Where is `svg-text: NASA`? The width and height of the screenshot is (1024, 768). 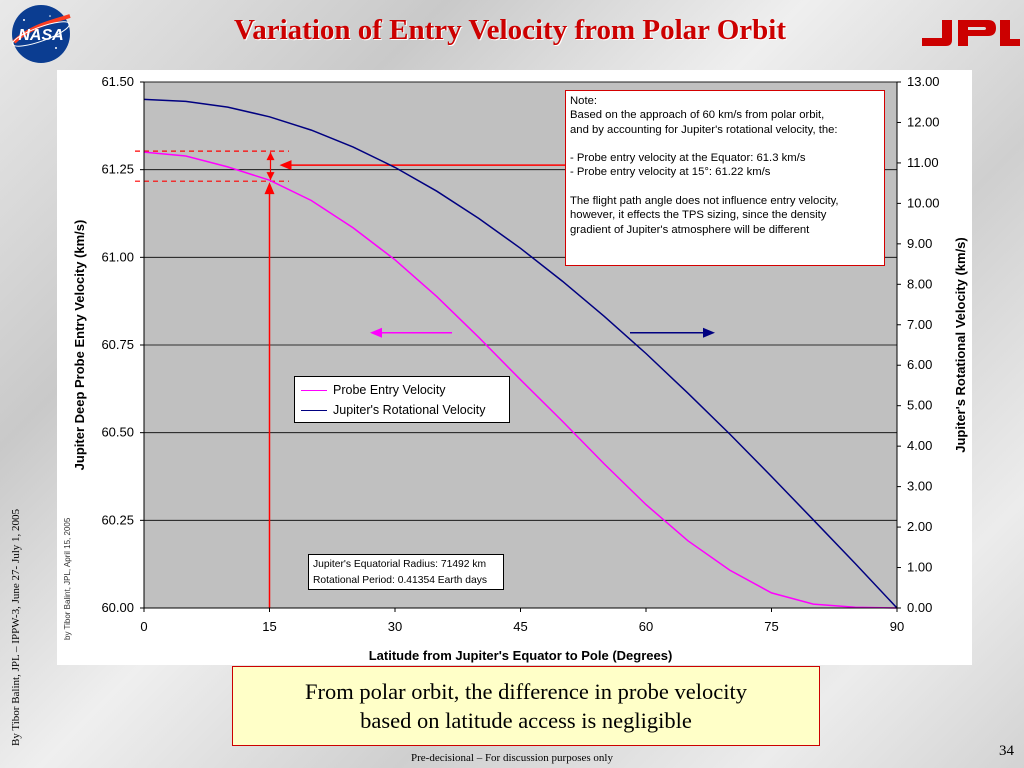 svg-text: NASA is located at coordinates (40, 35).